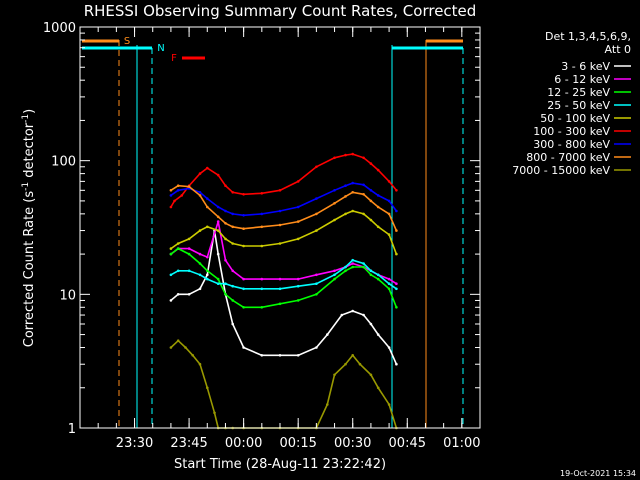 Image resolution: width=640 pixels, height=480 pixels. I want to click on x-tick-label: 00:00, so click(243, 443).